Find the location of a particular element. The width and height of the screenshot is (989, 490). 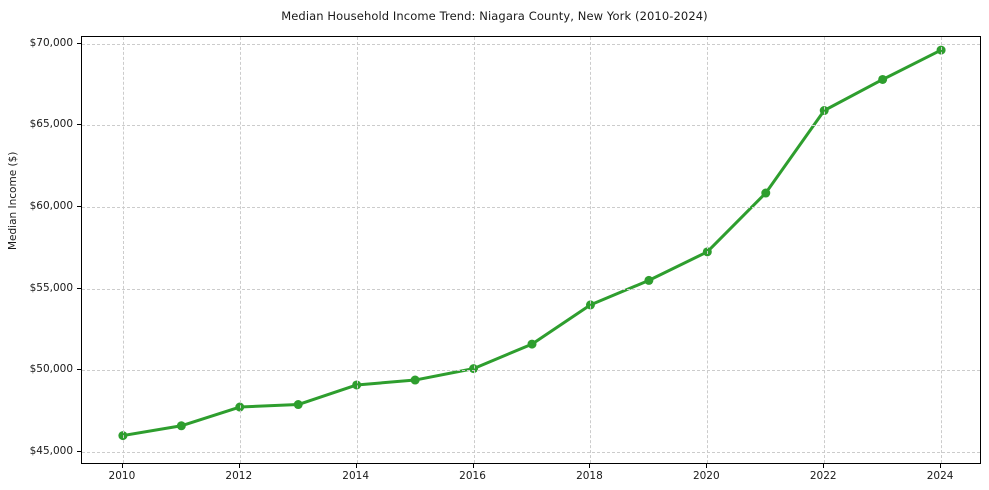

y-tick-label: $65,000 is located at coordinates (51, 124).